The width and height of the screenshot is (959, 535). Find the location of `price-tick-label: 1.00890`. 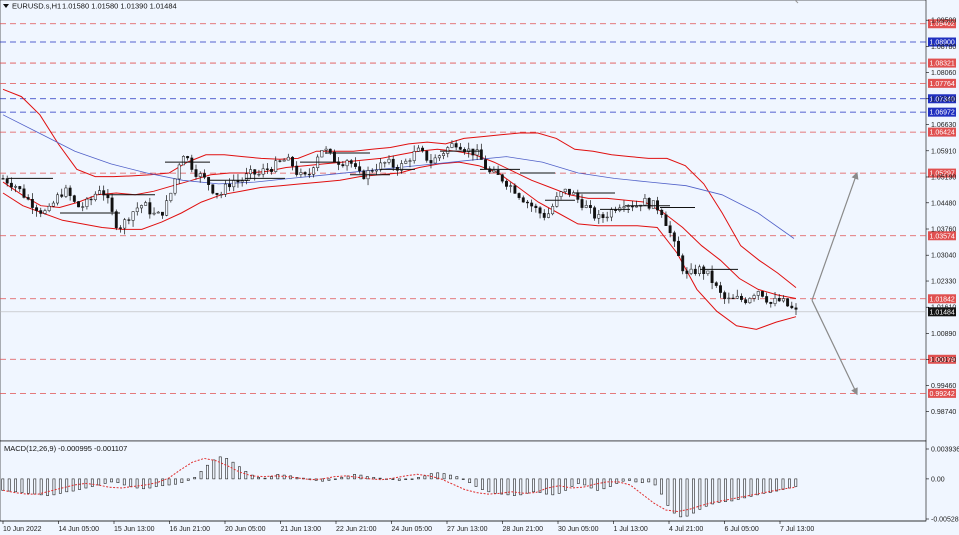

price-tick-label: 1.00890 is located at coordinates (943, 334).